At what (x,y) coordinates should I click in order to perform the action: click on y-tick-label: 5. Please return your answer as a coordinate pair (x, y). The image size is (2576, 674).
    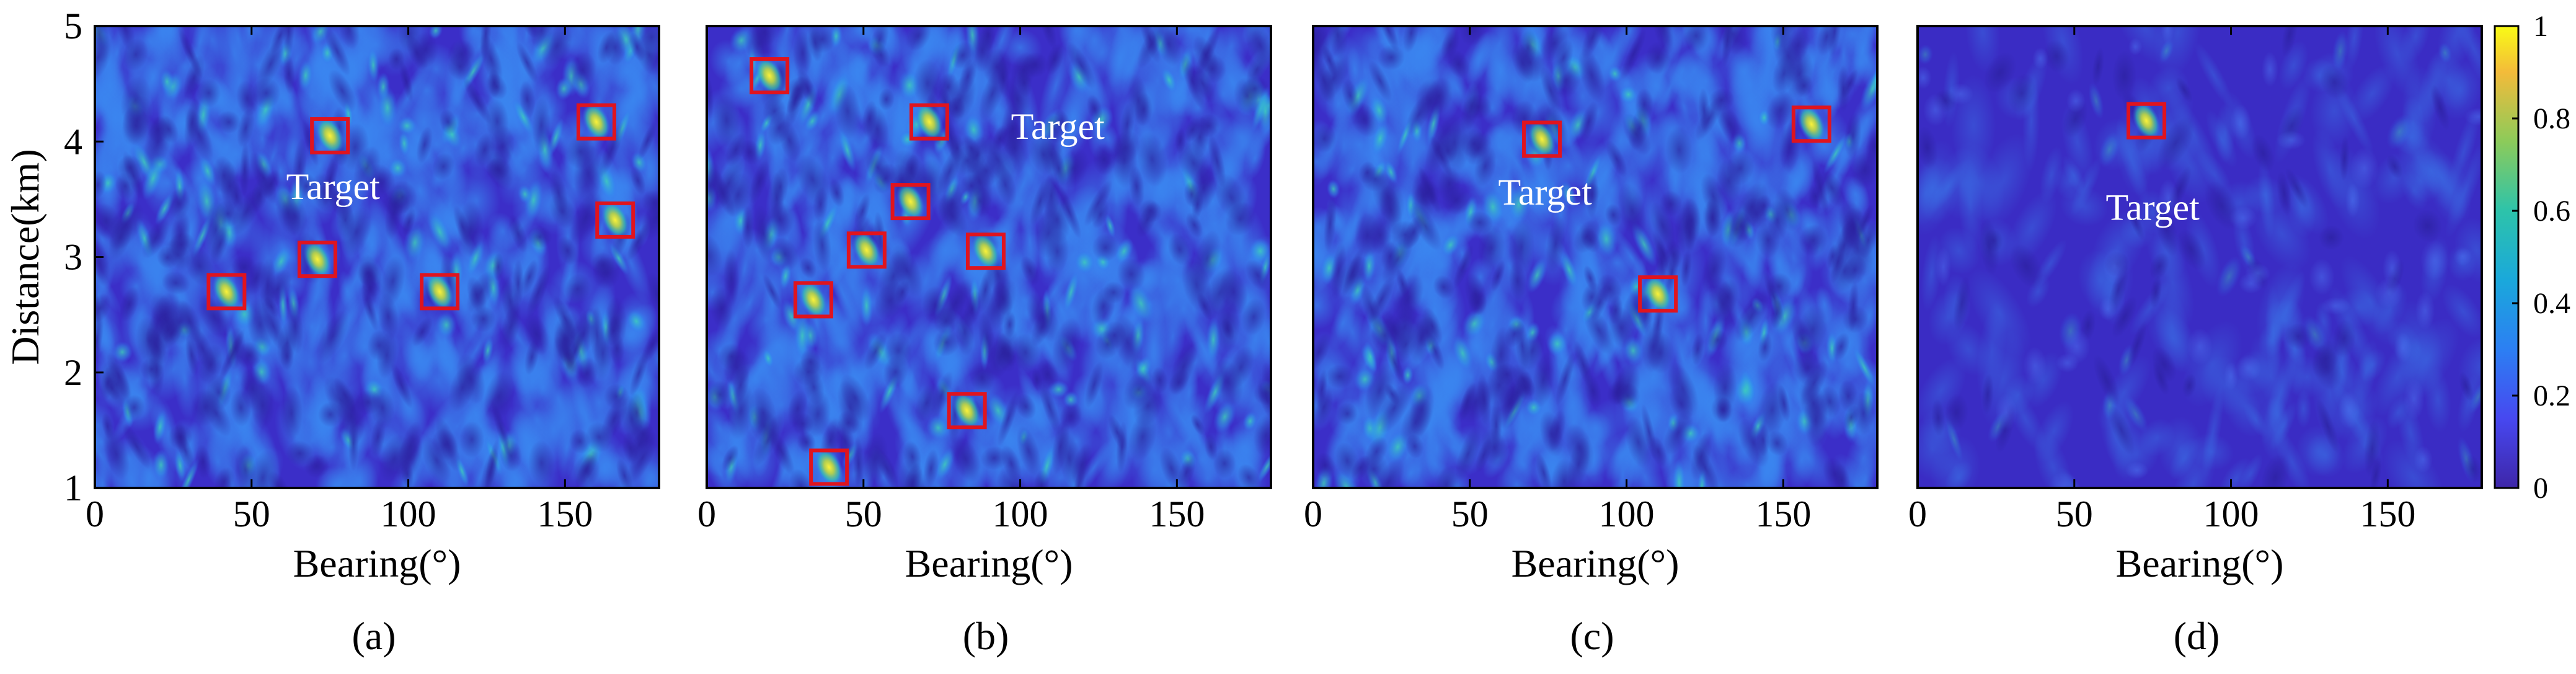
    Looking at the image, I should click on (73, 26).